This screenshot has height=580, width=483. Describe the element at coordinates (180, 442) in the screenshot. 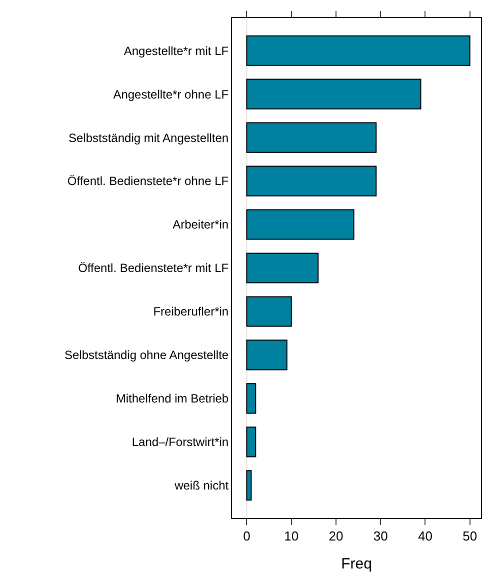

I see `y-tick-label: Land–/Forstwirt*in` at that location.